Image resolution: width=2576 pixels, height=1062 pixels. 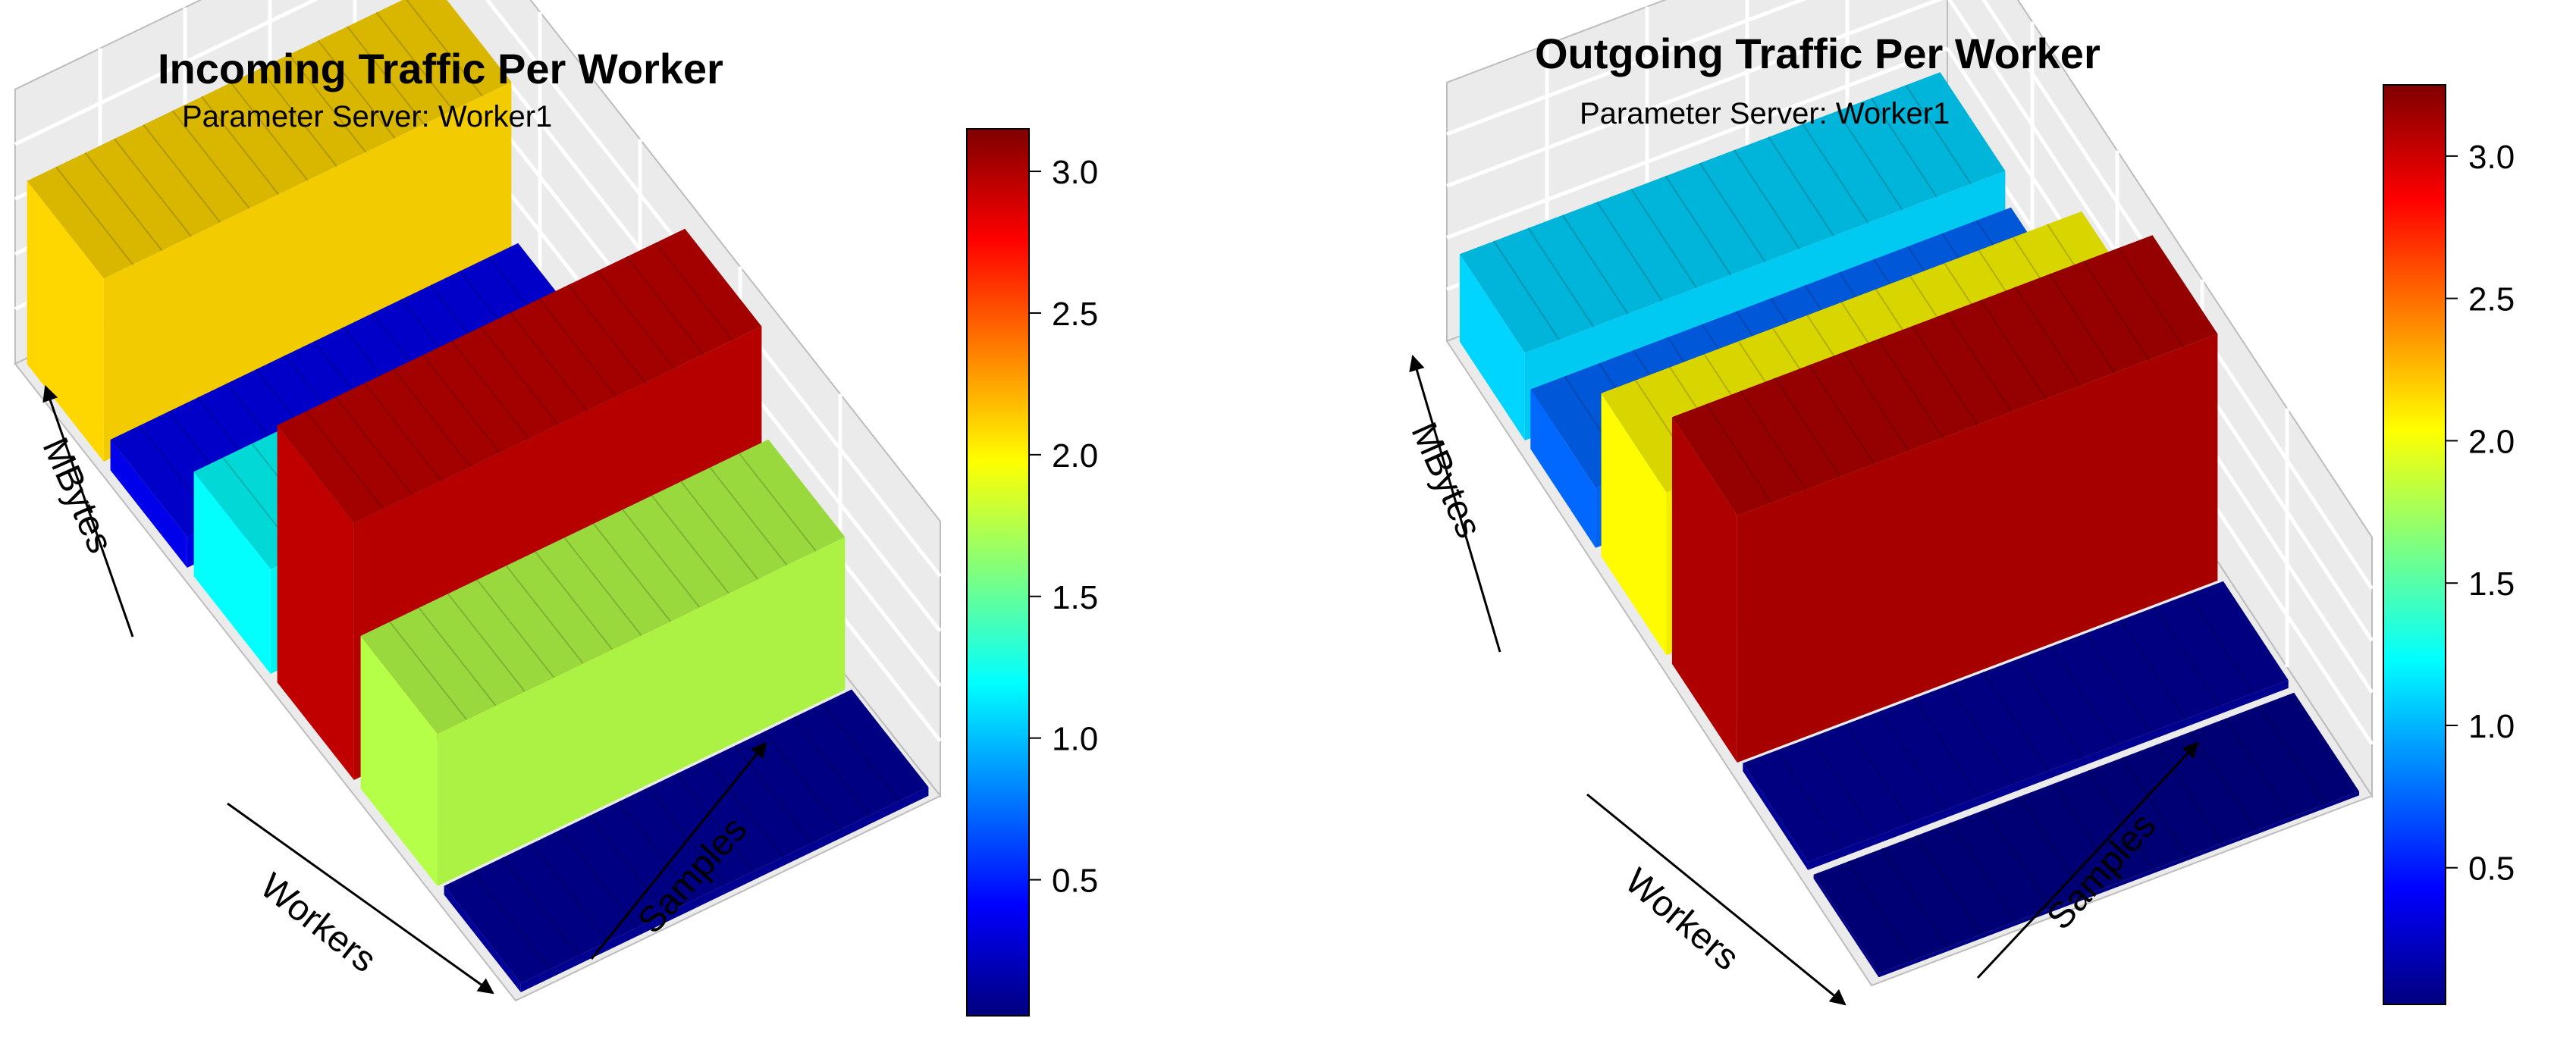 What do you see at coordinates (1765, 113) in the screenshot?
I see `outgoing-chart-subtitle: Parameter Server: Worker1` at bounding box center [1765, 113].